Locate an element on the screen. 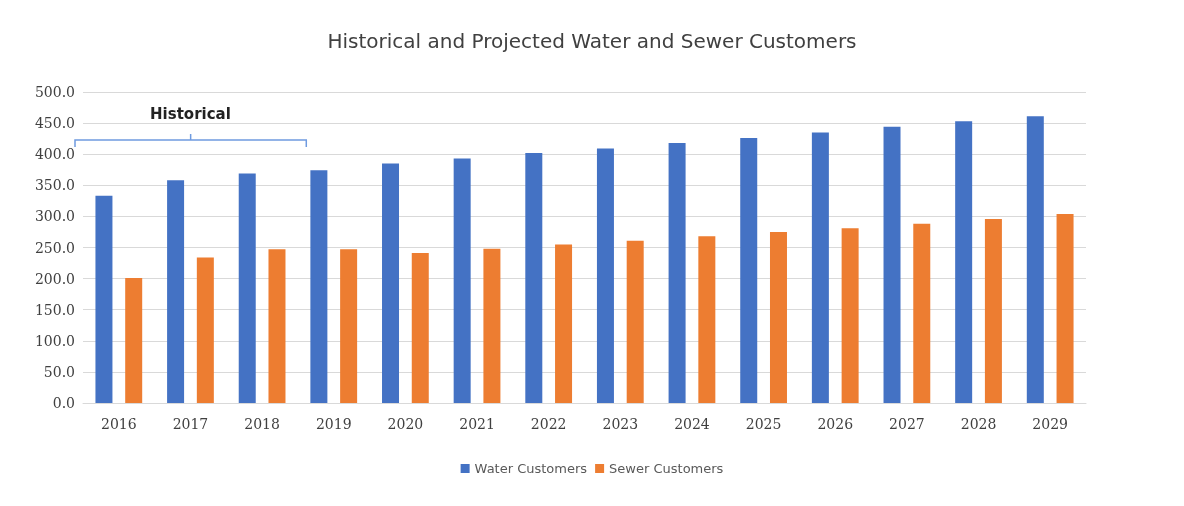 This screenshot has height=506, width=1184. y-tick-label: 300.0 is located at coordinates (54, 216).